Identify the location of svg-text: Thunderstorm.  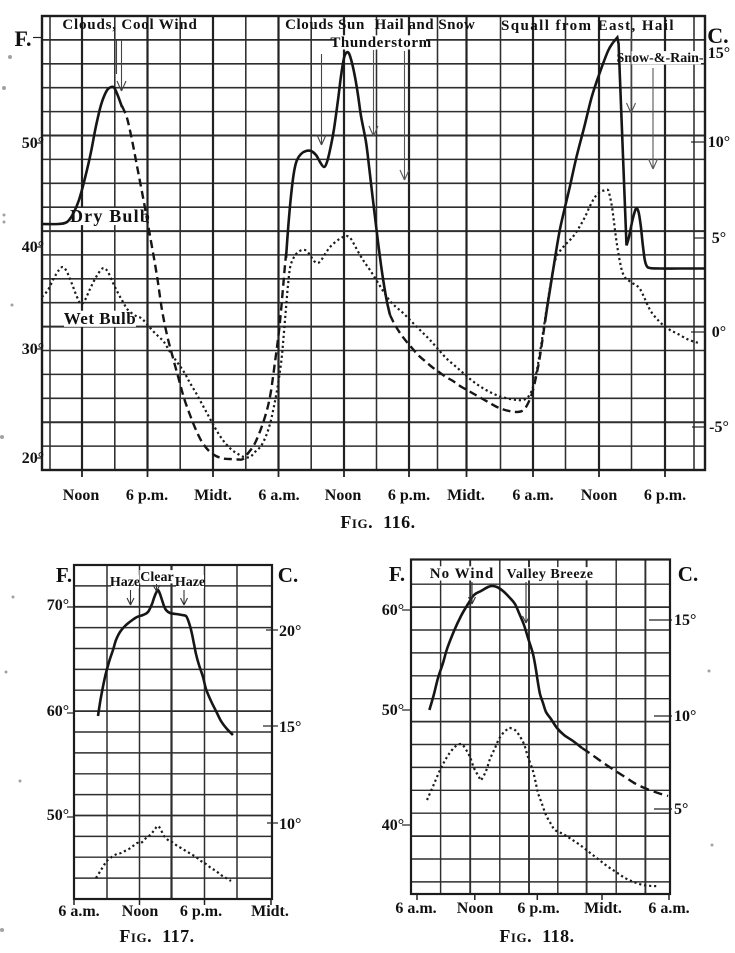
(380, 43).